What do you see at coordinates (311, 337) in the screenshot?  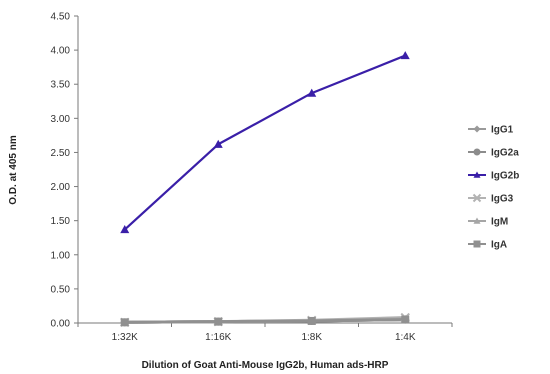 I see `x-tick-label: 1:8K` at bounding box center [311, 337].